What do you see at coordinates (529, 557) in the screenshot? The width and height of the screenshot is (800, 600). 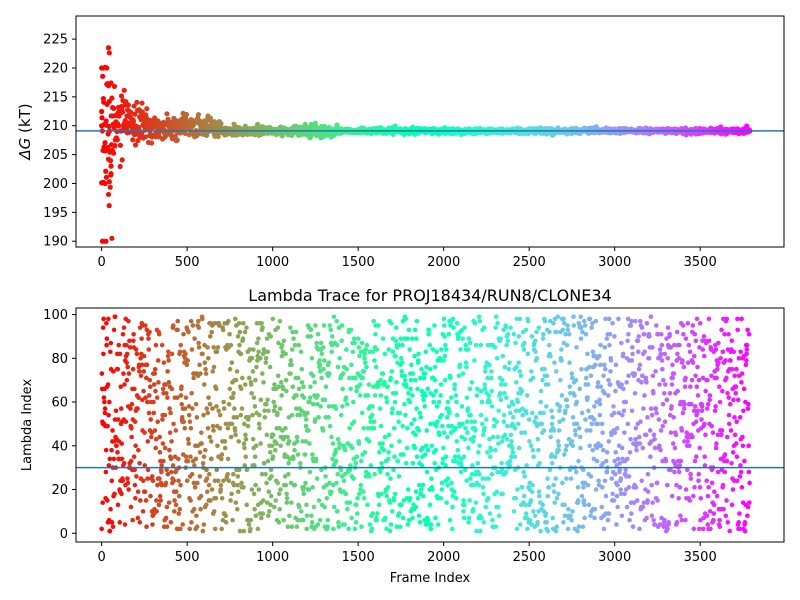 I see `x-tick-label: 2500` at bounding box center [529, 557].